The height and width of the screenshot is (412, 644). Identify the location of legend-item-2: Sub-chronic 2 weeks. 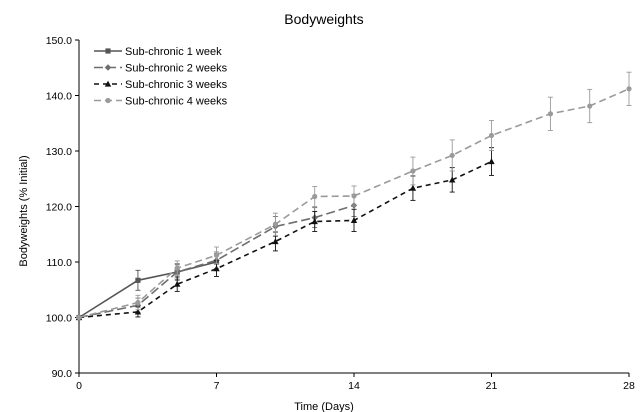
(161, 69).